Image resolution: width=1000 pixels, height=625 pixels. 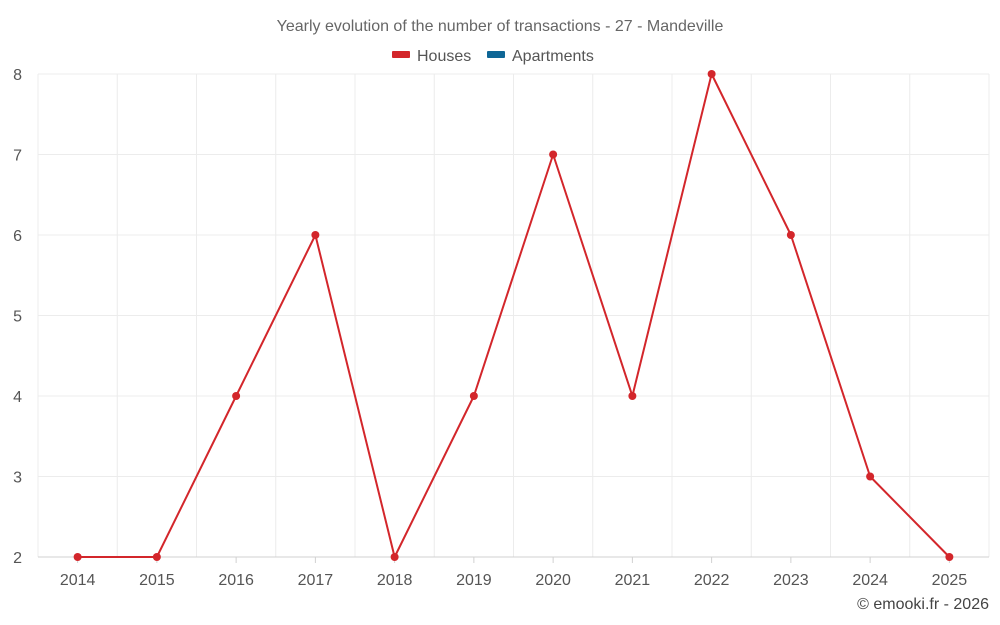 I want to click on y-tick-label: 4, so click(x=17, y=397).